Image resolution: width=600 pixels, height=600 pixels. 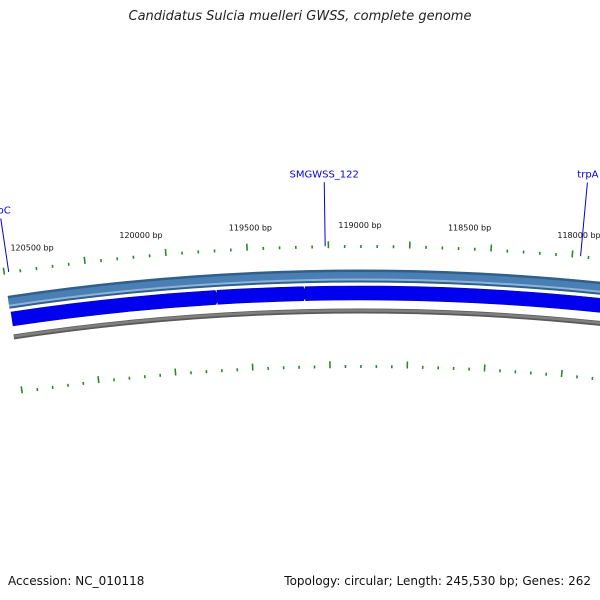 I want to click on forward-strand-highlight, so click(x=303, y=289).